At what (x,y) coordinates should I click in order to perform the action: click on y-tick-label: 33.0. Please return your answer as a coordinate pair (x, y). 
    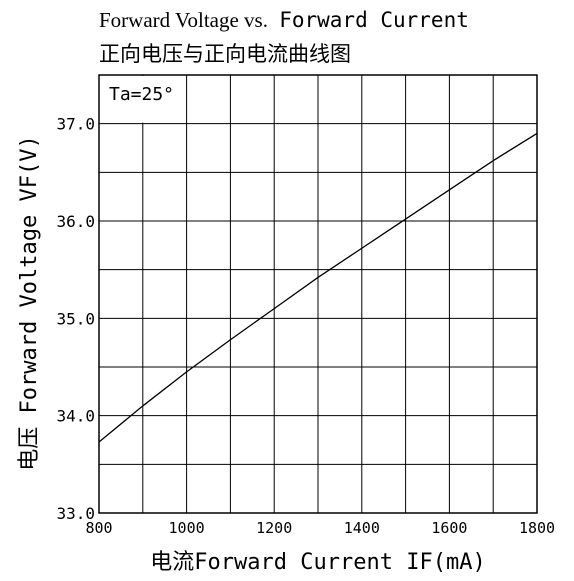
    Looking at the image, I should click on (75, 513).